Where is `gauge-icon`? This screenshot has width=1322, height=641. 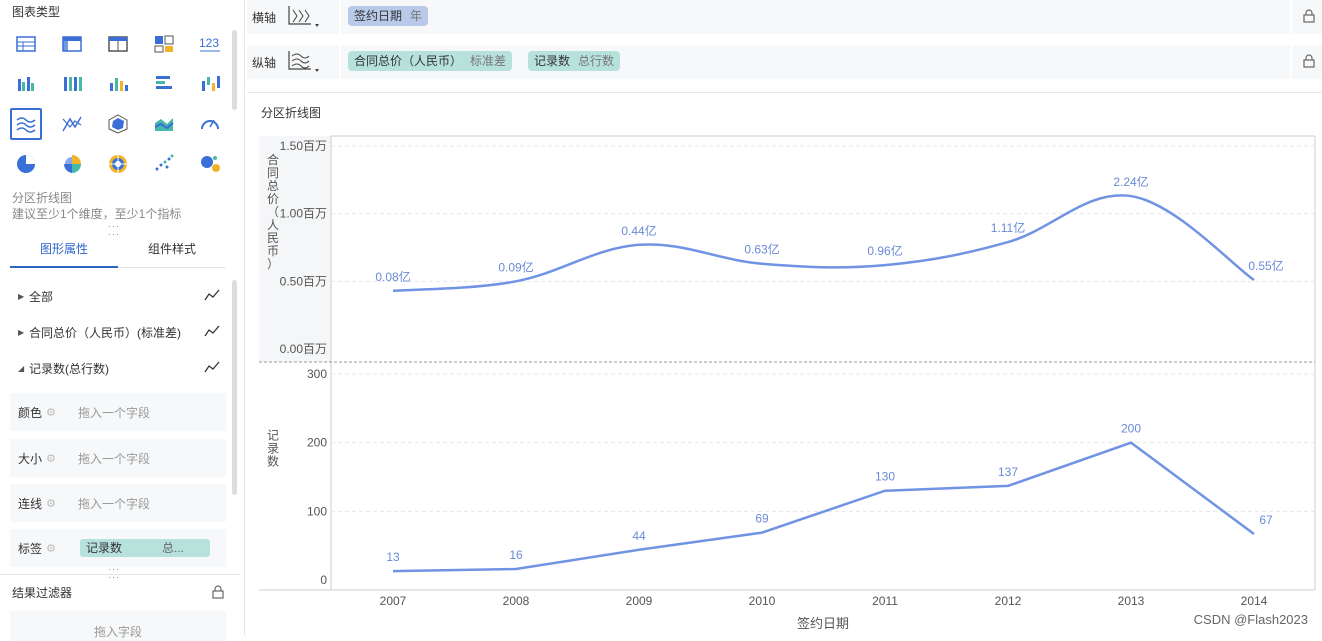
gauge-icon is located at coordinates (210, 124).